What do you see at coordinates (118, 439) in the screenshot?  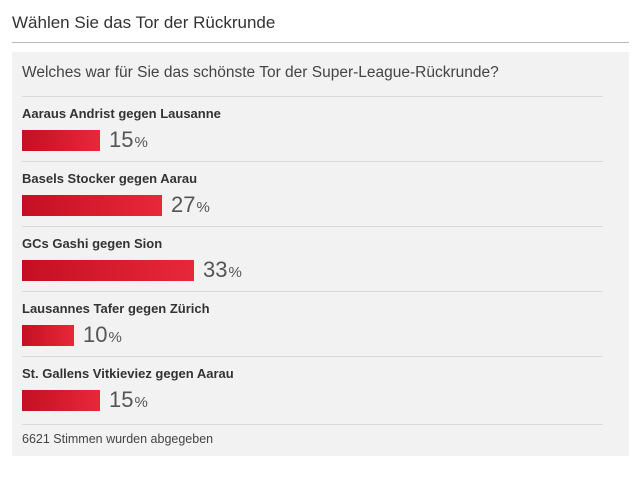 I see `vote-count: 6621 Stimmen wurden abgegeben` at bounding box center [118, 439].